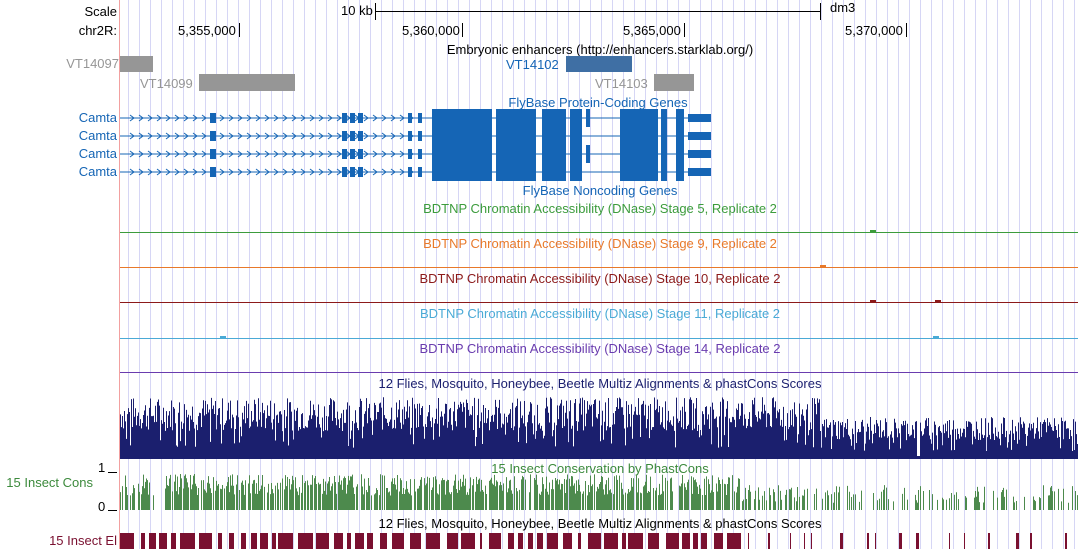 The height and width of the screenshot is (549, 1078). What do you see at coordinates (136, 64) in the screenshot?
I see `enhancer-feature-vt14097` at bounding box center [136, 64].